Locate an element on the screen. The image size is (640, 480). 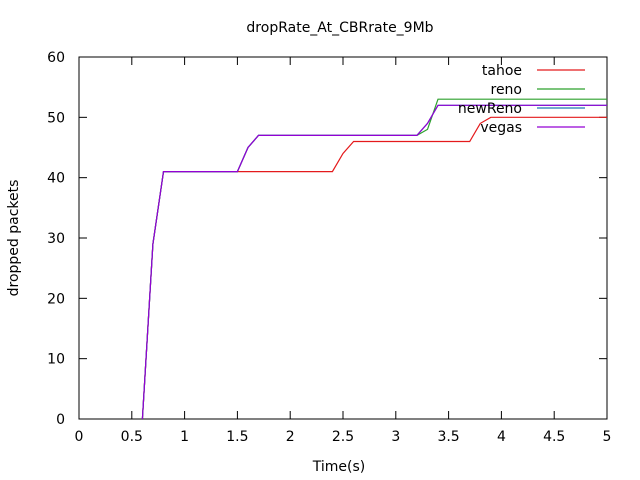
x-tick-label: 3 is located at coordinates (395, 437).